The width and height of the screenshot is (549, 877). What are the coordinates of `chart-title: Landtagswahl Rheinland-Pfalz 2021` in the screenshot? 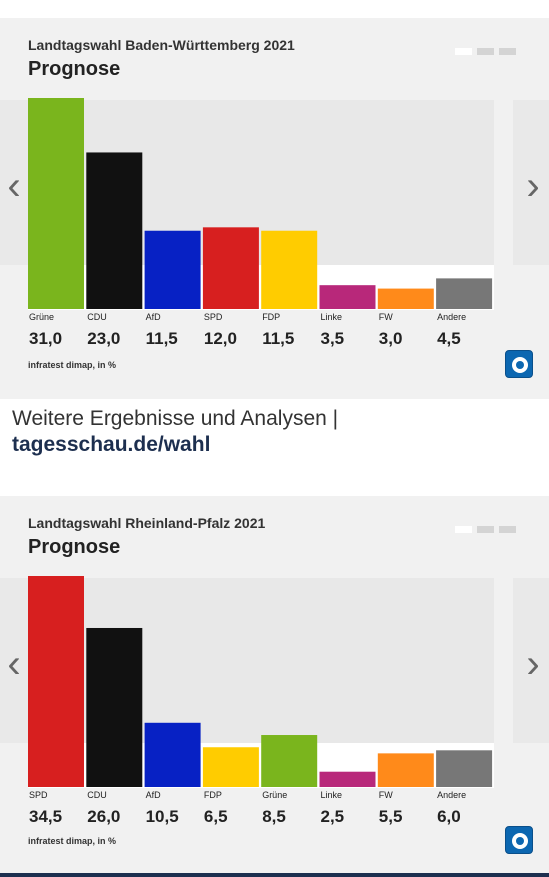 It's located at (147, 523).